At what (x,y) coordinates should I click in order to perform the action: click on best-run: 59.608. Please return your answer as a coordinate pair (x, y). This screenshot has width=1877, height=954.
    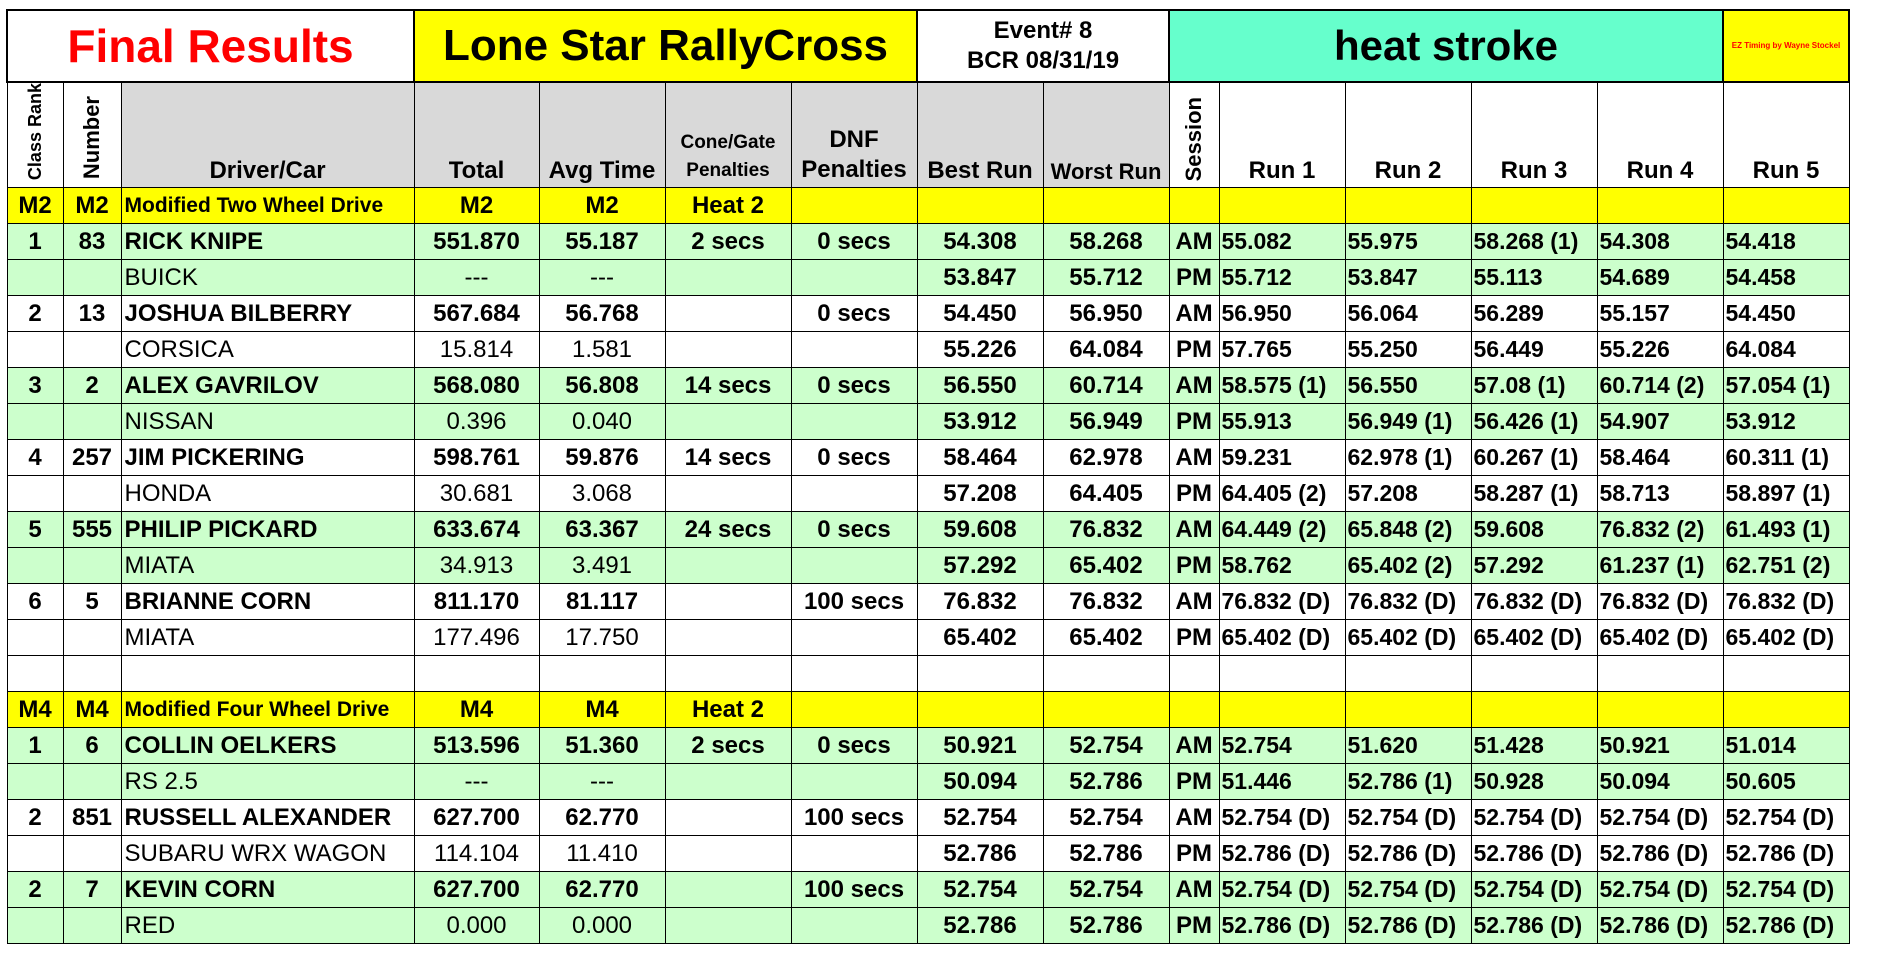
    Looking at the image, I should click on (980, 530).